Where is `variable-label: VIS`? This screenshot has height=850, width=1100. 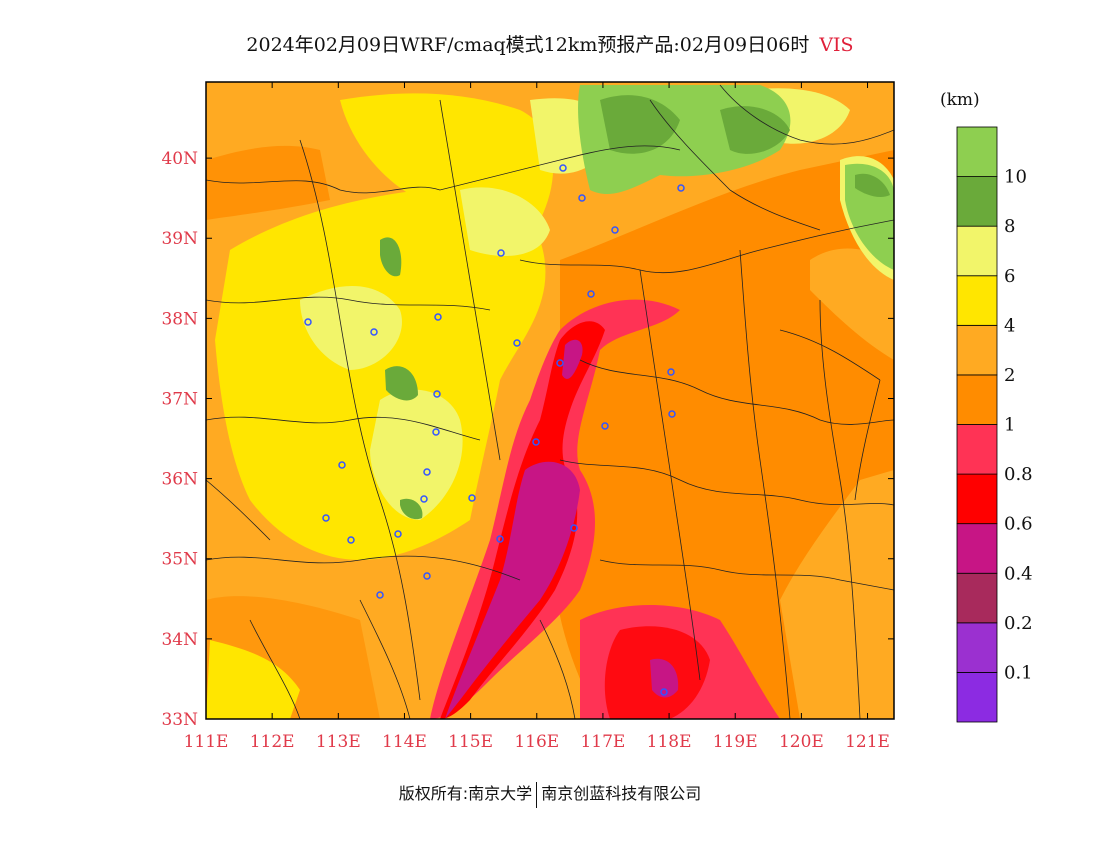 variable-label: VIS is located at coordinates (836, 45).